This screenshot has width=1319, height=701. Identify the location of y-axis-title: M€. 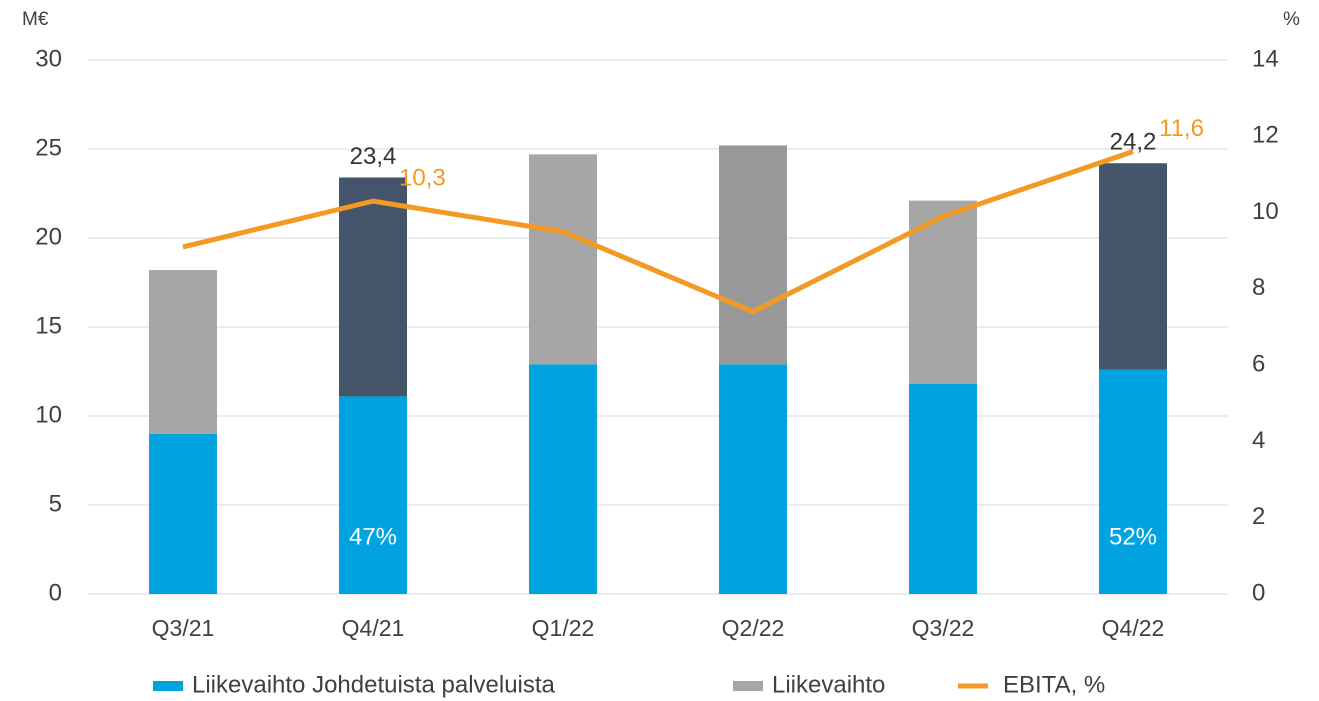
(35, 19).